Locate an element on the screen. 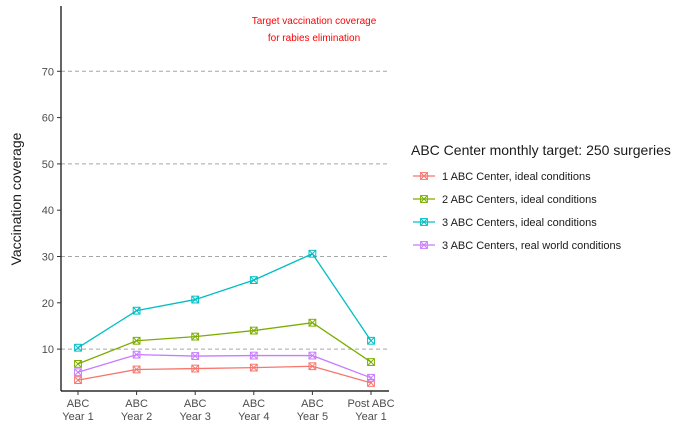 Image resolution: width=687 pixels, height=428 pixels. legend-item-2: 2 ABC Centers, ideal conditions is located at coordinates (505, 200).